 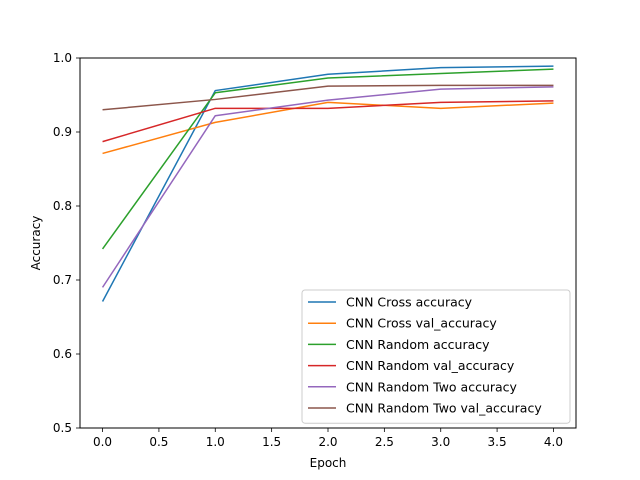 What do you see at coordinates (421, 323) in the screenshot?
I see `legend-label: CNN Cross val_accuracy` at bounding box center [421, 323].